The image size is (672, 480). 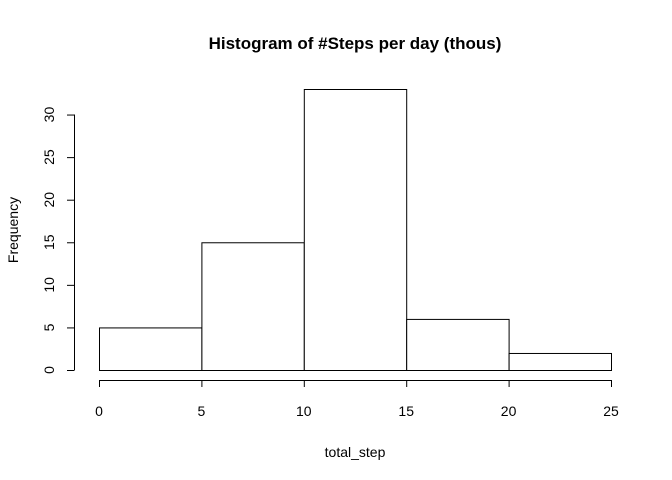 What do you see at coordinates (49, 157) in the screenshot?
I see `y-tick-label-5: 25` at bounding box center [49, 157].